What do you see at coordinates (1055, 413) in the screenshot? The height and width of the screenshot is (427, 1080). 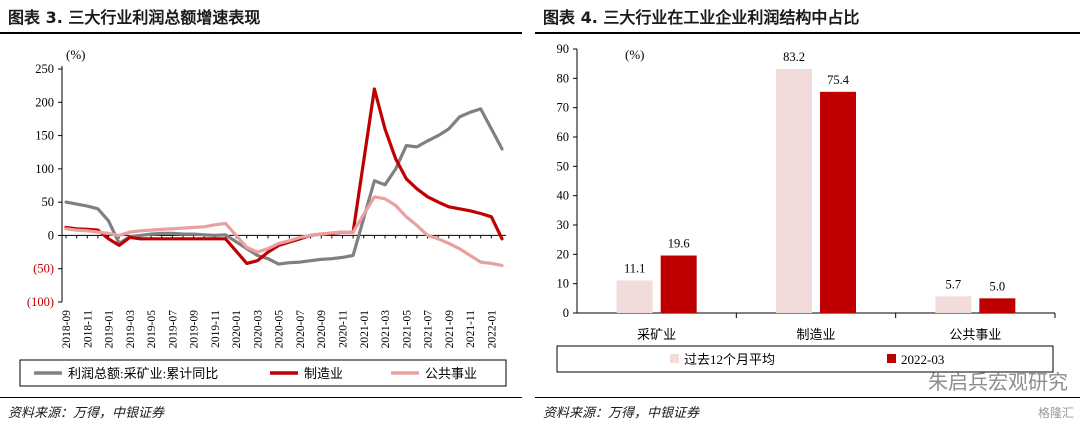 I see `gelonghui-logo: 格隆汇` at bounding box center [1055, 413].